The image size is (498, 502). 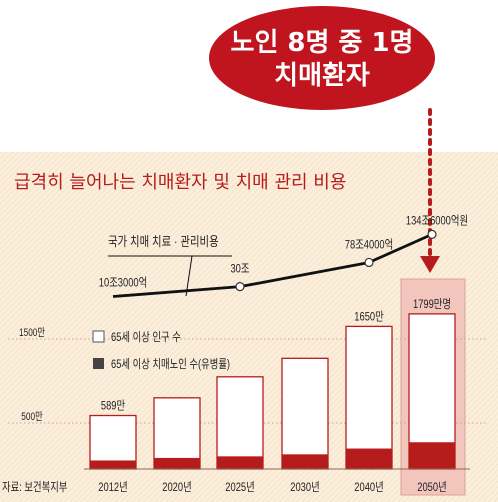 What do you see at coordinates (368, 316) in the screenshot?
I see `bar-value-label-2040년: 1650만` at bounding box center [368, 316].